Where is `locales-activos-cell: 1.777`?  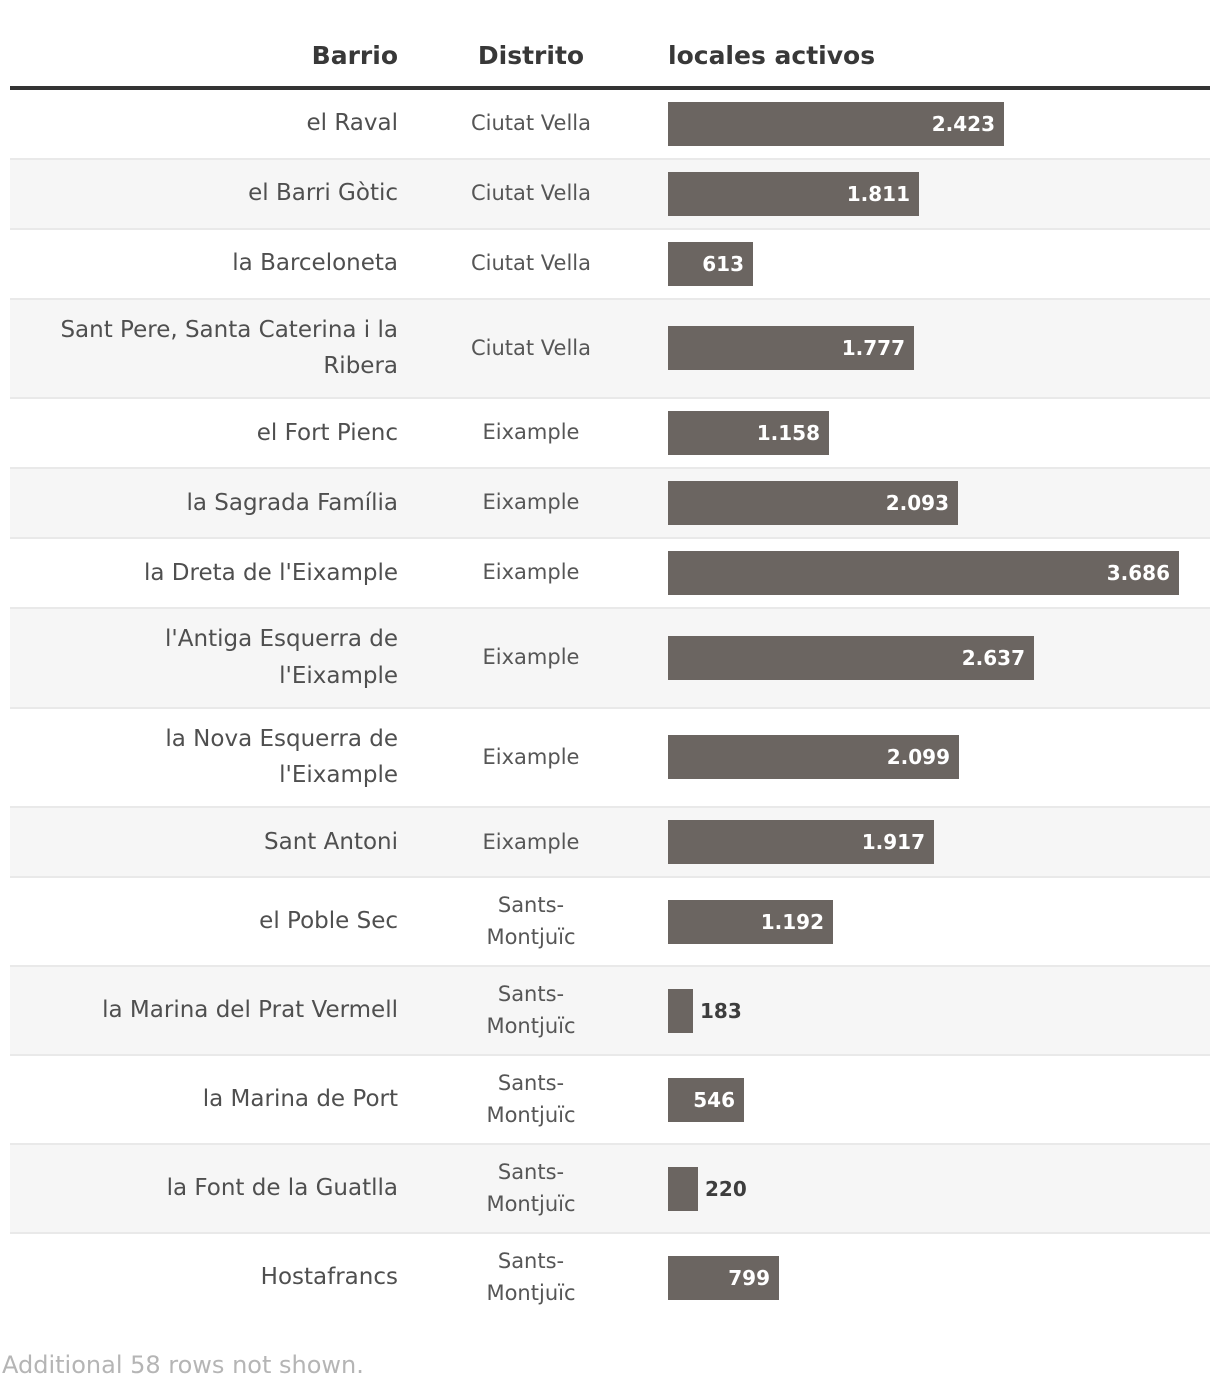
locales-activos-cell: 1.777 is located at coordinates (936, 348).